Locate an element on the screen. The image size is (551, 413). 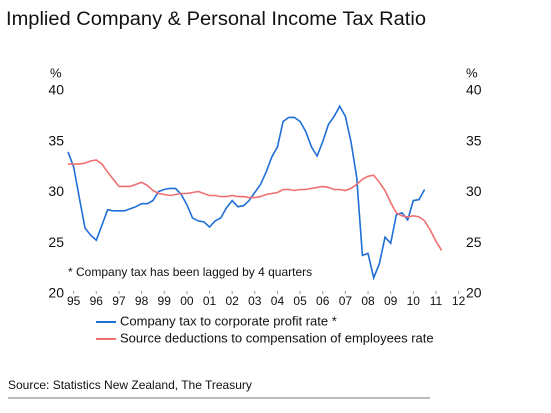
x-tick-label: 04 is located at coordinates (278, 301).